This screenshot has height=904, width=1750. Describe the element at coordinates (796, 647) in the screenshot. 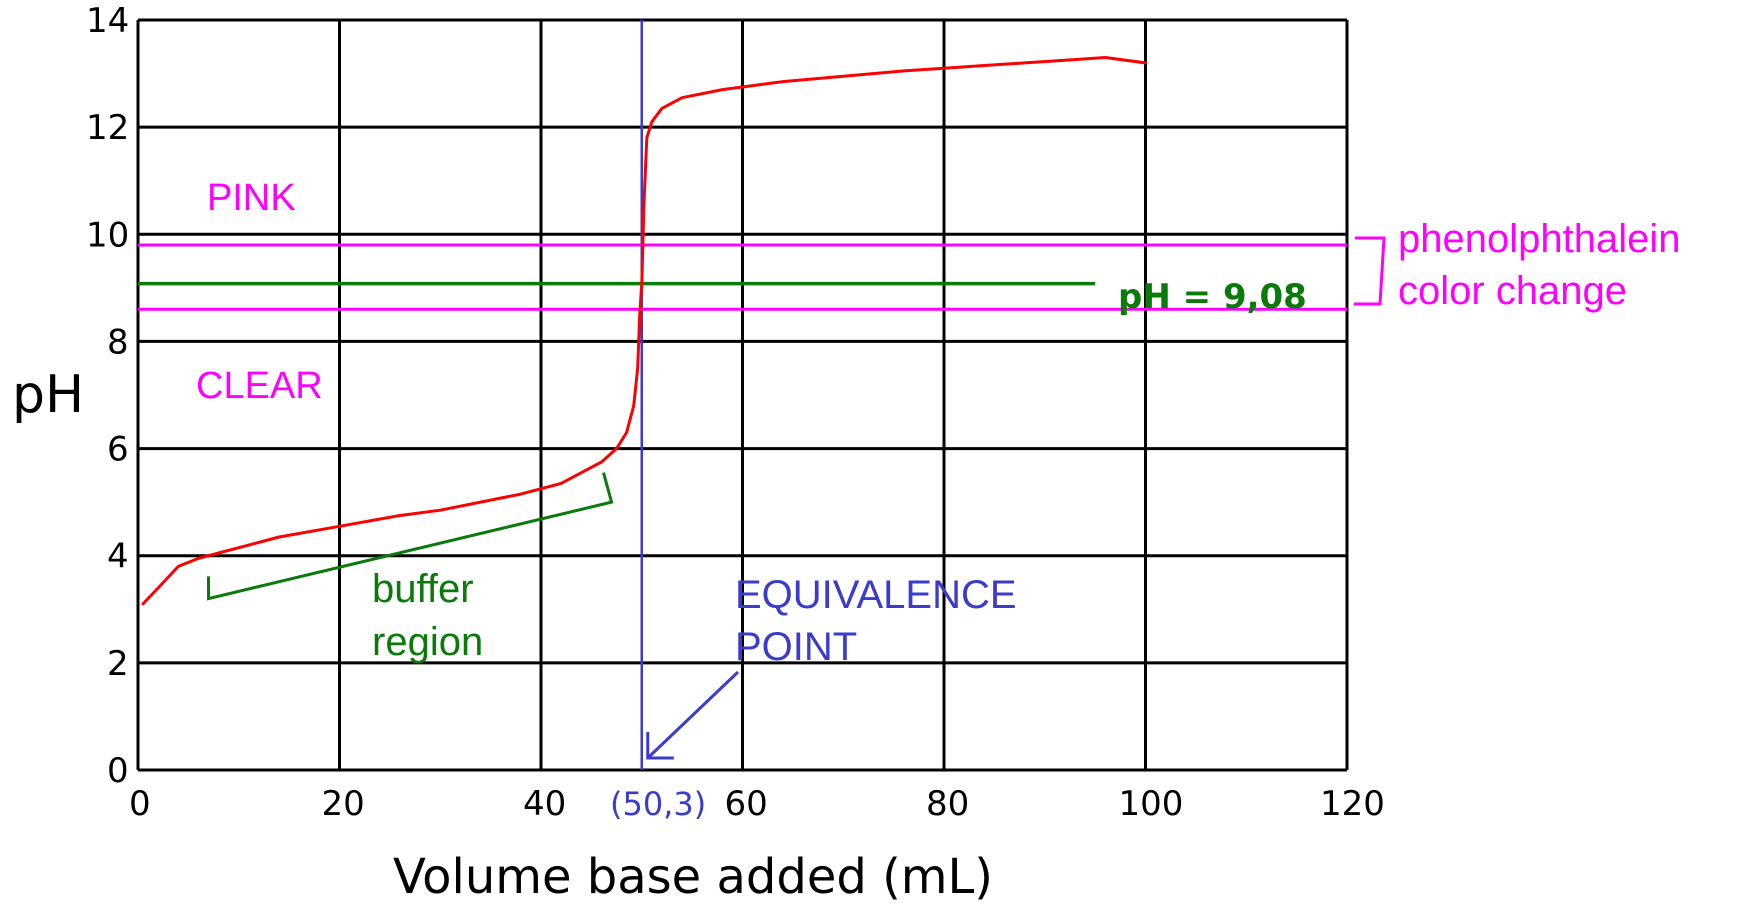

I see `equivalence-label-line2: POINT` at that location.